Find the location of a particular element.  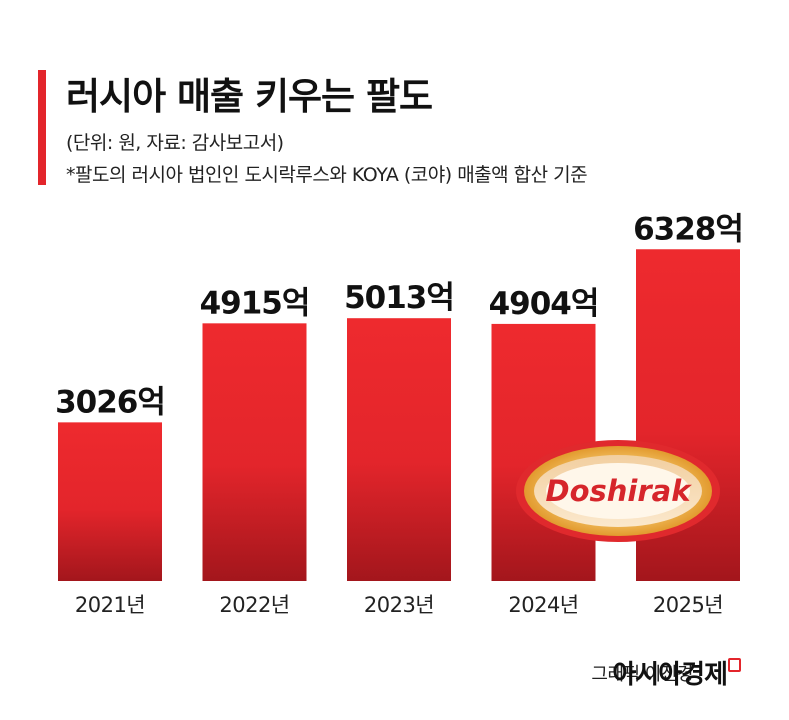

value-label: 3026억 is located at coordinates (110, 402).